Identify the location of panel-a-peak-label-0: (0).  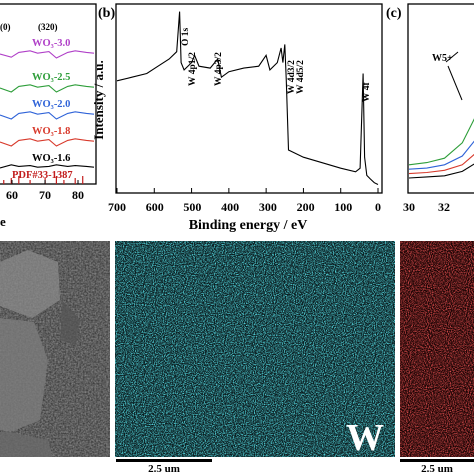
(5, 27).